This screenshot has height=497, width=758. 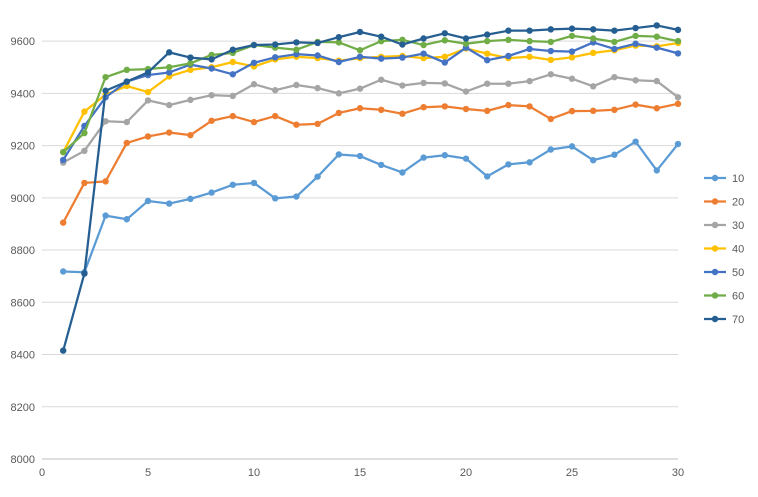 What do you see at coordinates (724, 179) in the screenshot?
I see `legend-item: 10` at bounding box center [724, 179].